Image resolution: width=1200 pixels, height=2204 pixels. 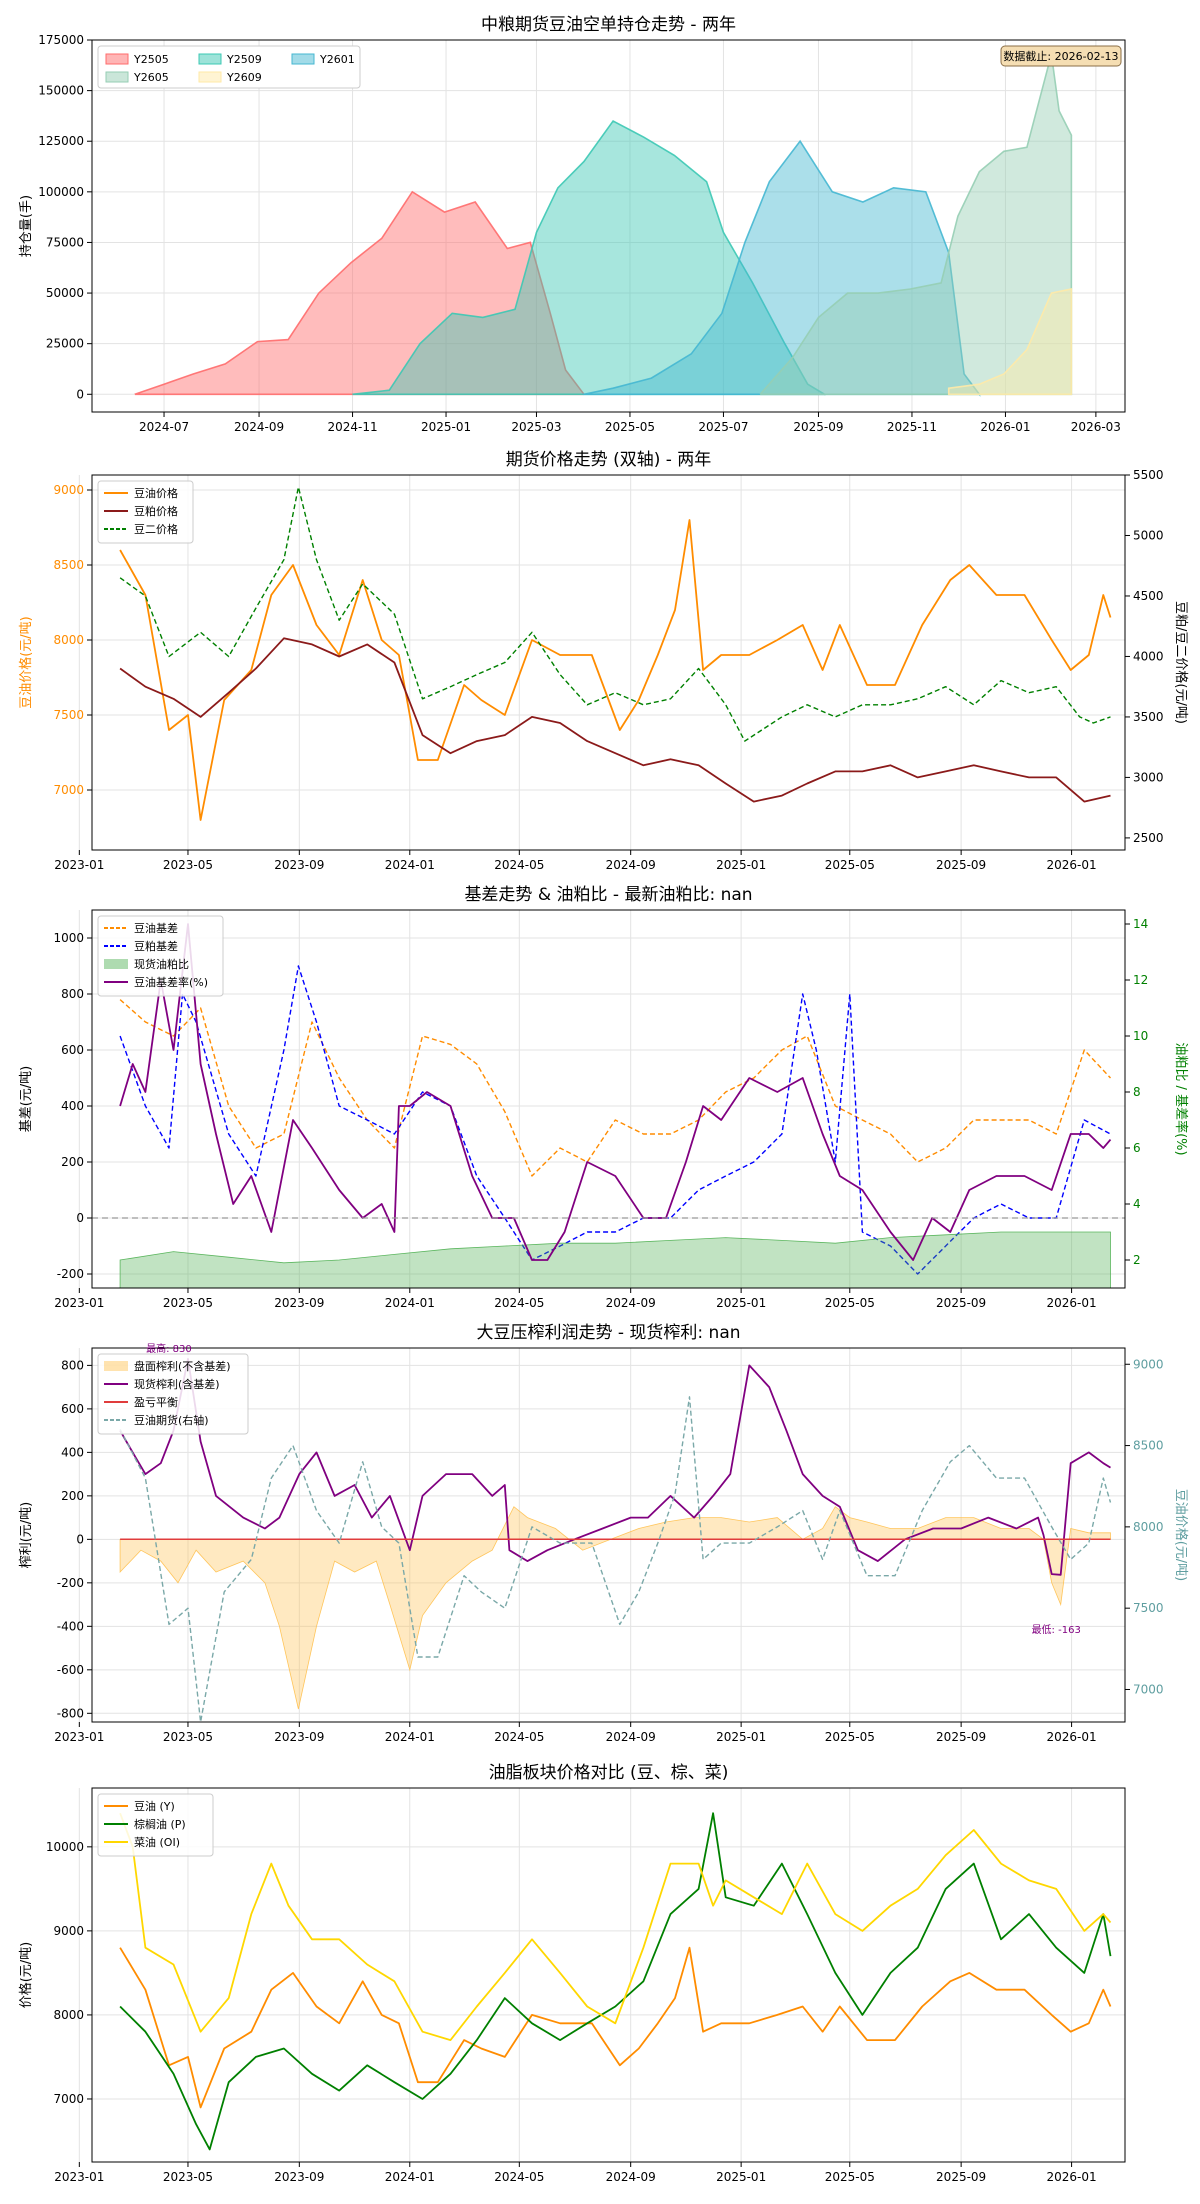 I want to click on y2-tick-label: 7500, so click(x=1148, y=1608).